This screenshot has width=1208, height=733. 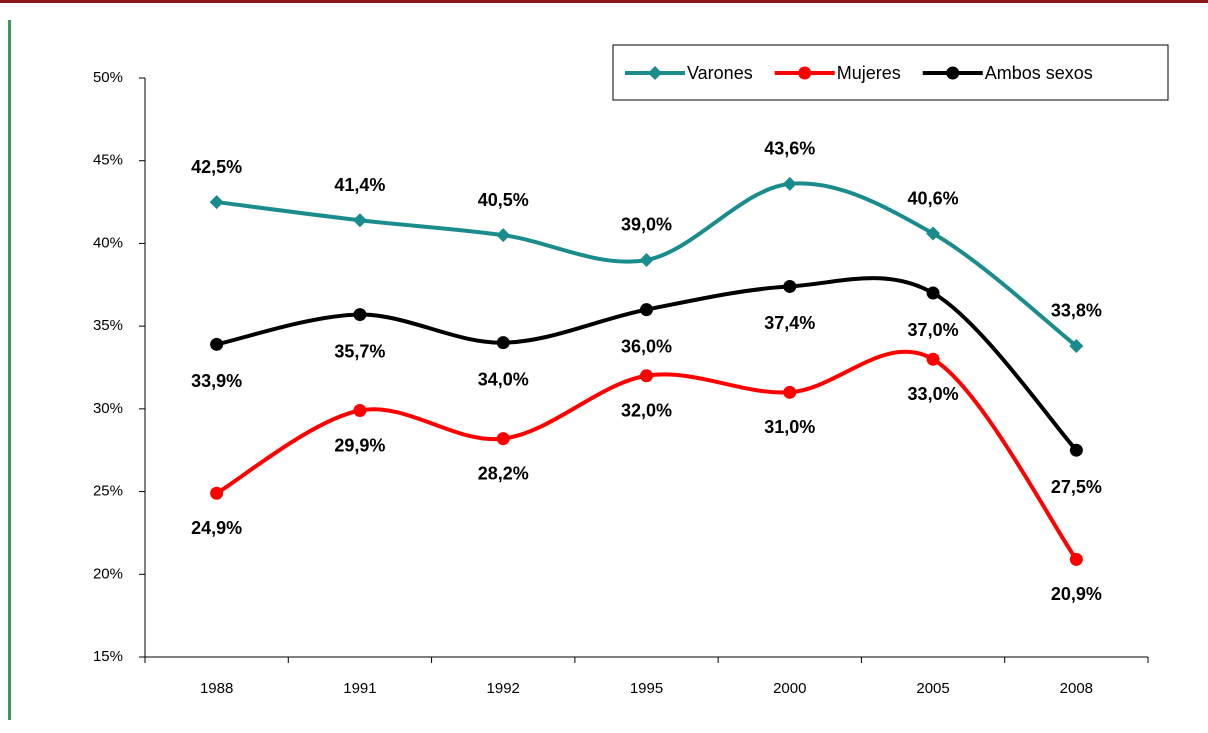 What do you see at coordinates (216, 528) in the screenshot?
I see `data-label: 24,9%` at bounding box center [216, 528].